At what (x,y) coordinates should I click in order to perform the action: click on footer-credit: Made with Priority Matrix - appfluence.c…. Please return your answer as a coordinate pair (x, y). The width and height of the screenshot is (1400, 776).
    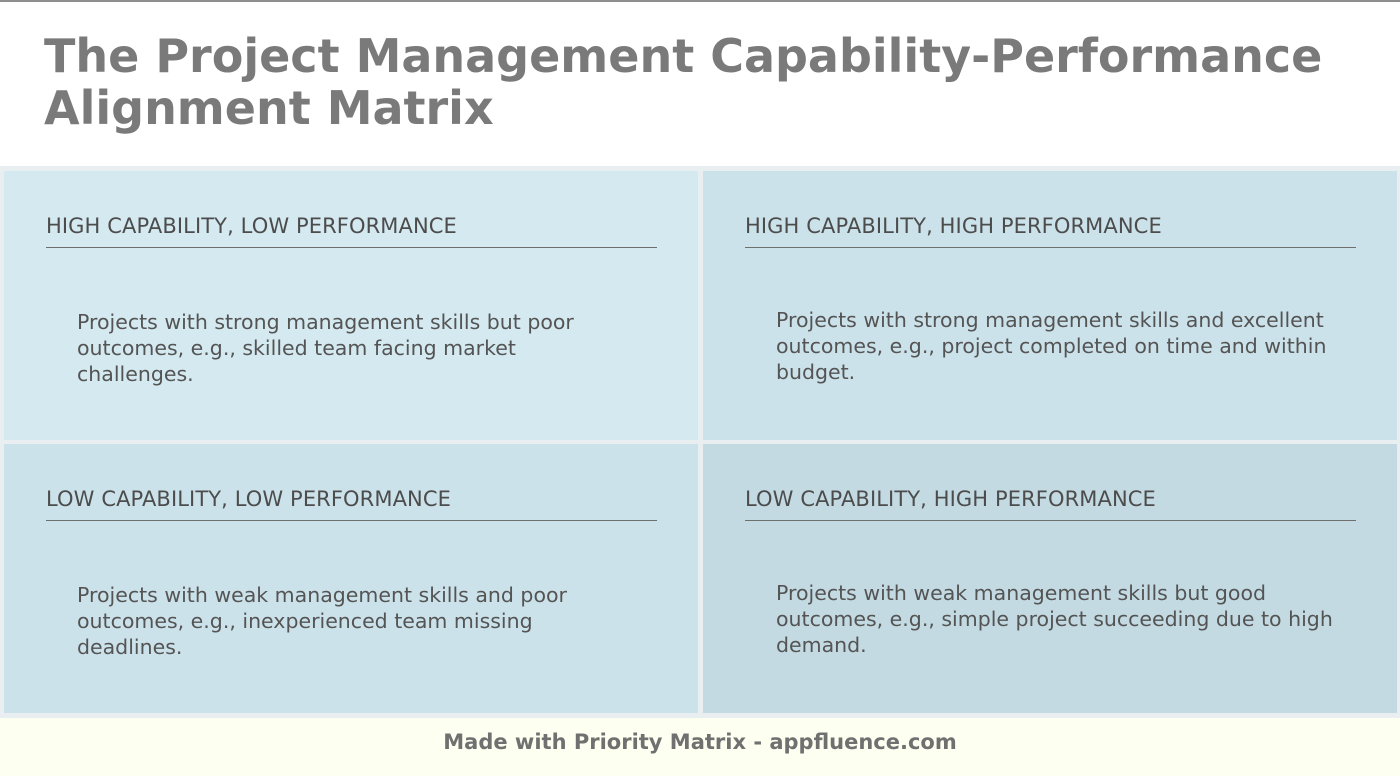
    Looking at the image, I should click on (700, 742).